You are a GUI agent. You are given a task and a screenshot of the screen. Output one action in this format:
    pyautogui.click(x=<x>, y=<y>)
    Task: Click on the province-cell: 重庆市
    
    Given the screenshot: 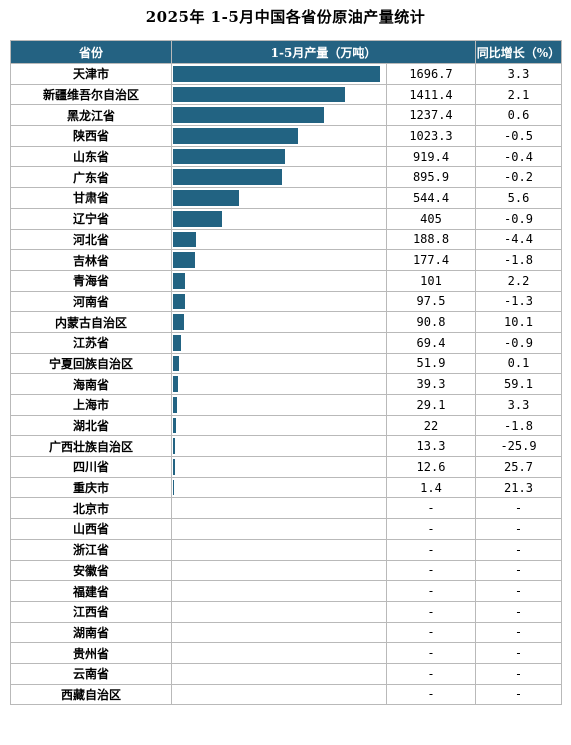 What is the action you would take?
    pyautogui.click(x=91, y=487)
    